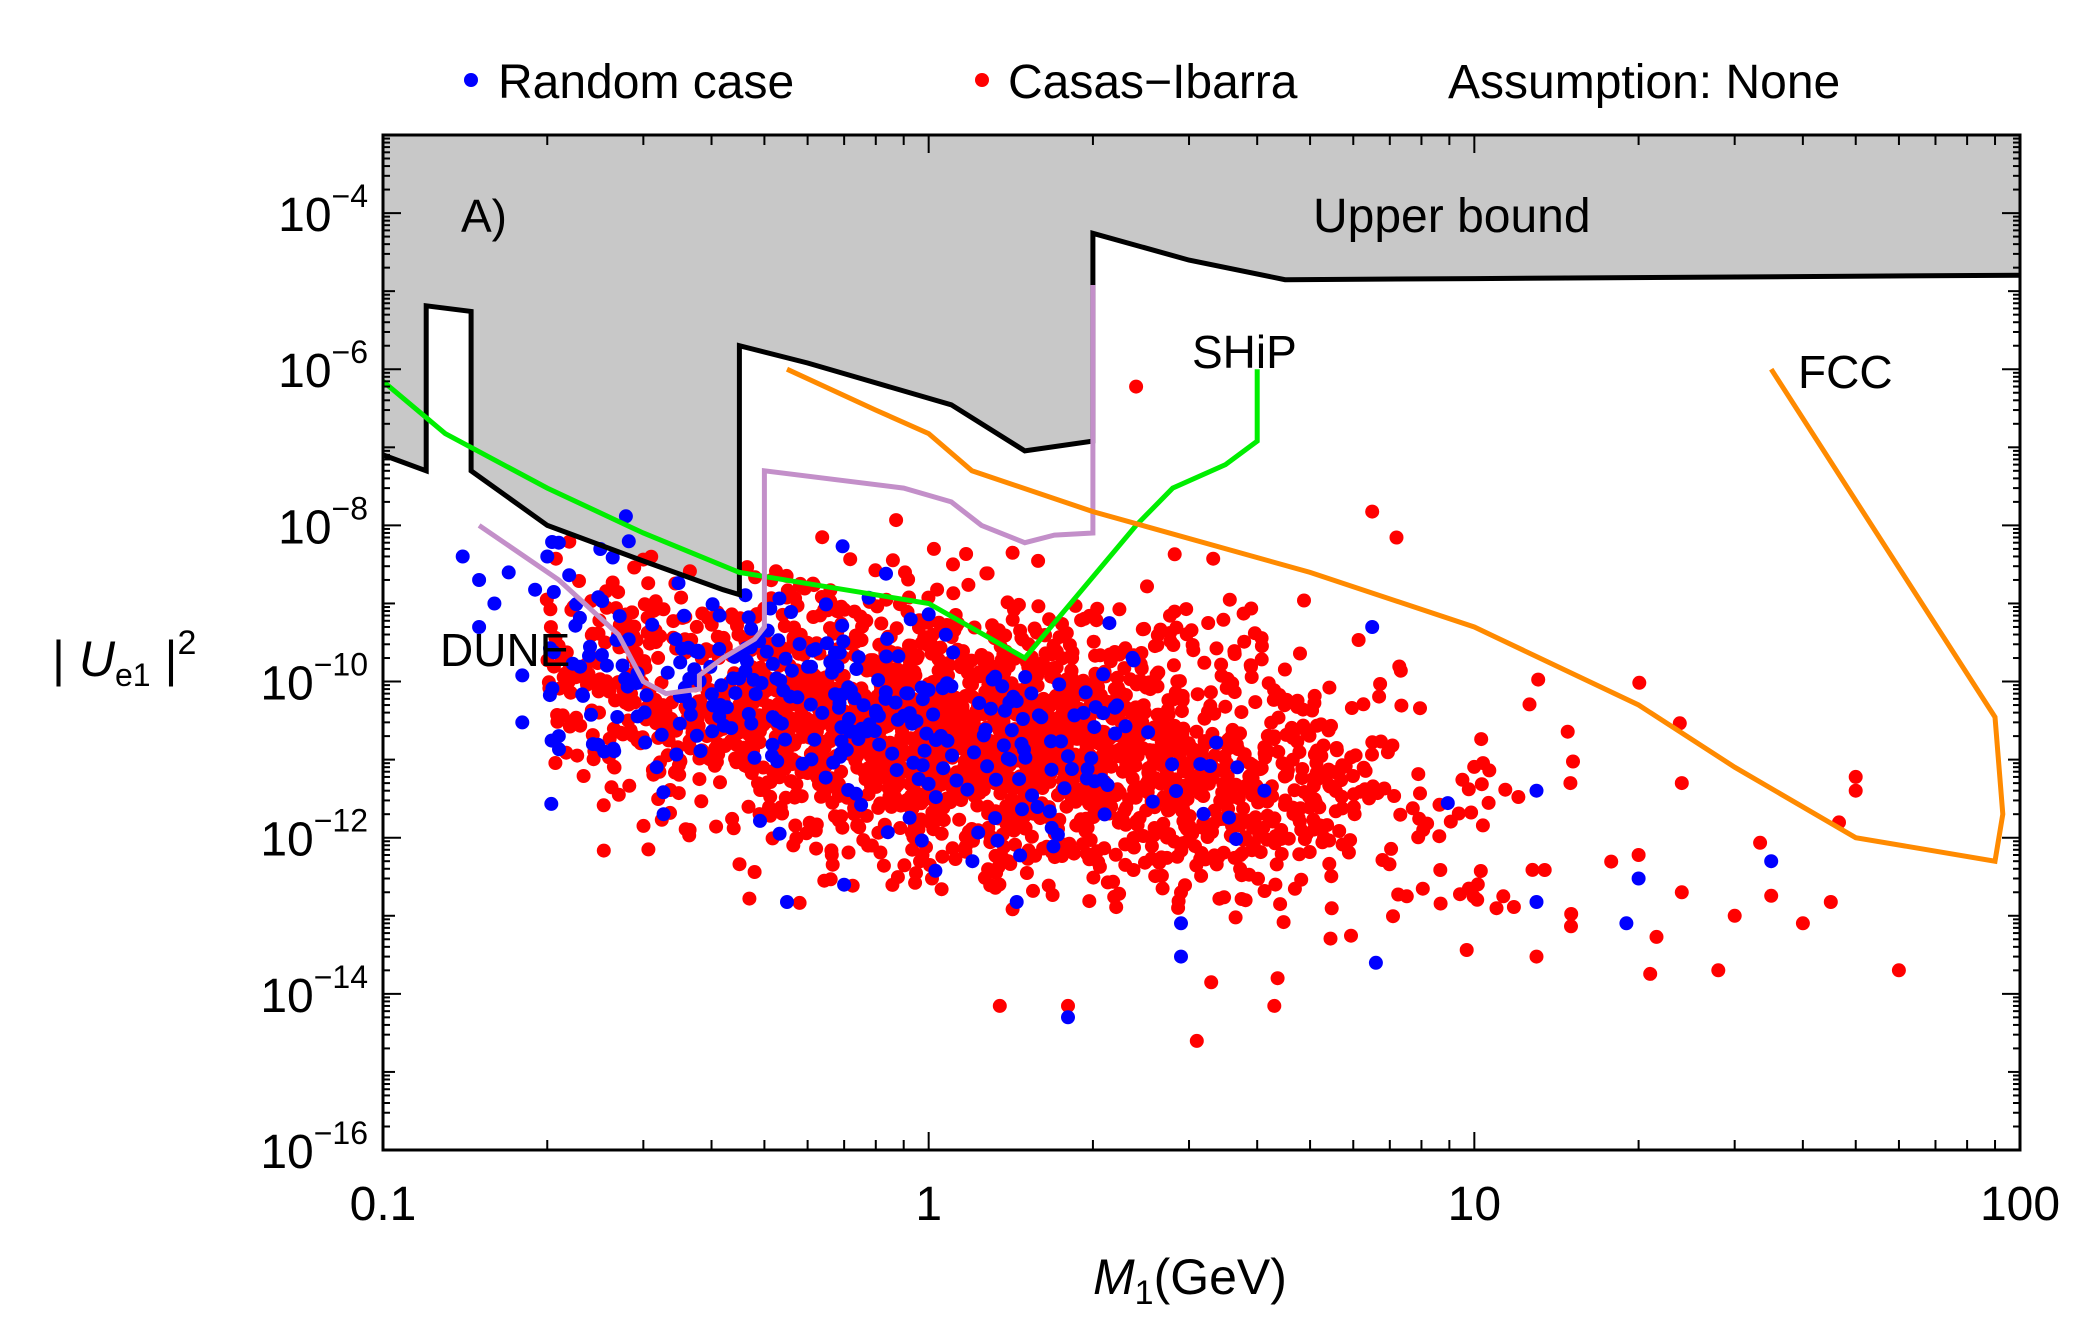 This screenshot has width=2083, height=1342. Describe the element at coordinates (314, 991) in the screenshot. I see `y-tick-label: 10−14` at that location.